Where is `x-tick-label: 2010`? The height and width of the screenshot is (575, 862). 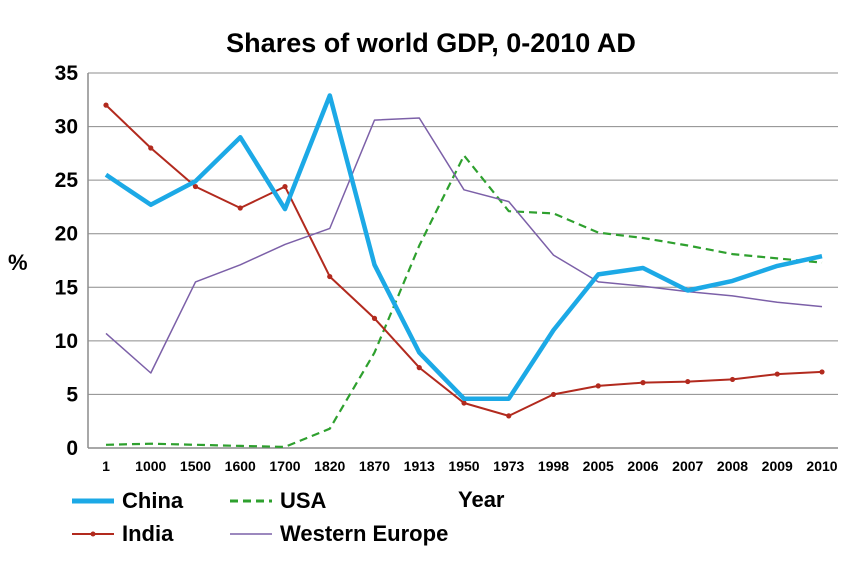
x-tick-label: 2010 is located at coordinates (821, 466).